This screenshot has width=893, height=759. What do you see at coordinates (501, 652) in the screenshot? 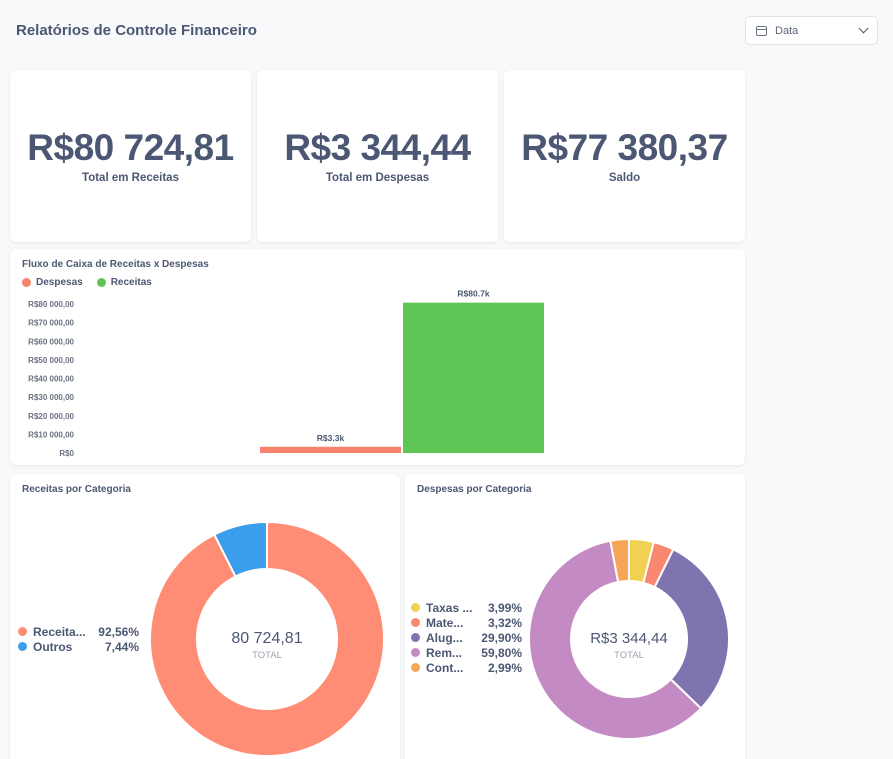
I see `legend-percent: 59,80%` at bounding box center [501, 652].